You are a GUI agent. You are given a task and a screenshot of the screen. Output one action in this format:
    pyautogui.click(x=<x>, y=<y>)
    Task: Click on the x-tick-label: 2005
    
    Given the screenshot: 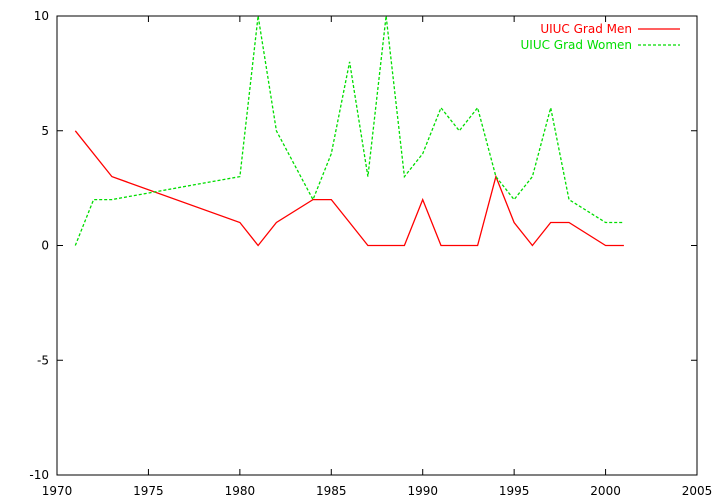 What is the action you would take?
    pyautogui.click(x=697, y=491)
    